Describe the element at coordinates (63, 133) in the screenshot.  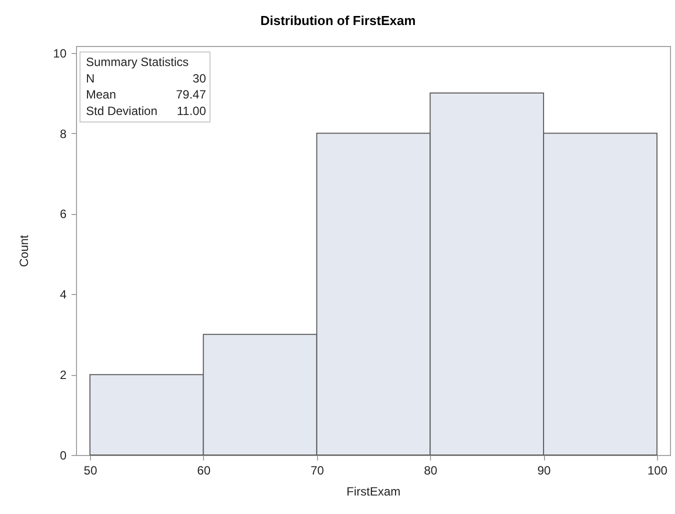
I see `y-tick-label: 8` at that location.